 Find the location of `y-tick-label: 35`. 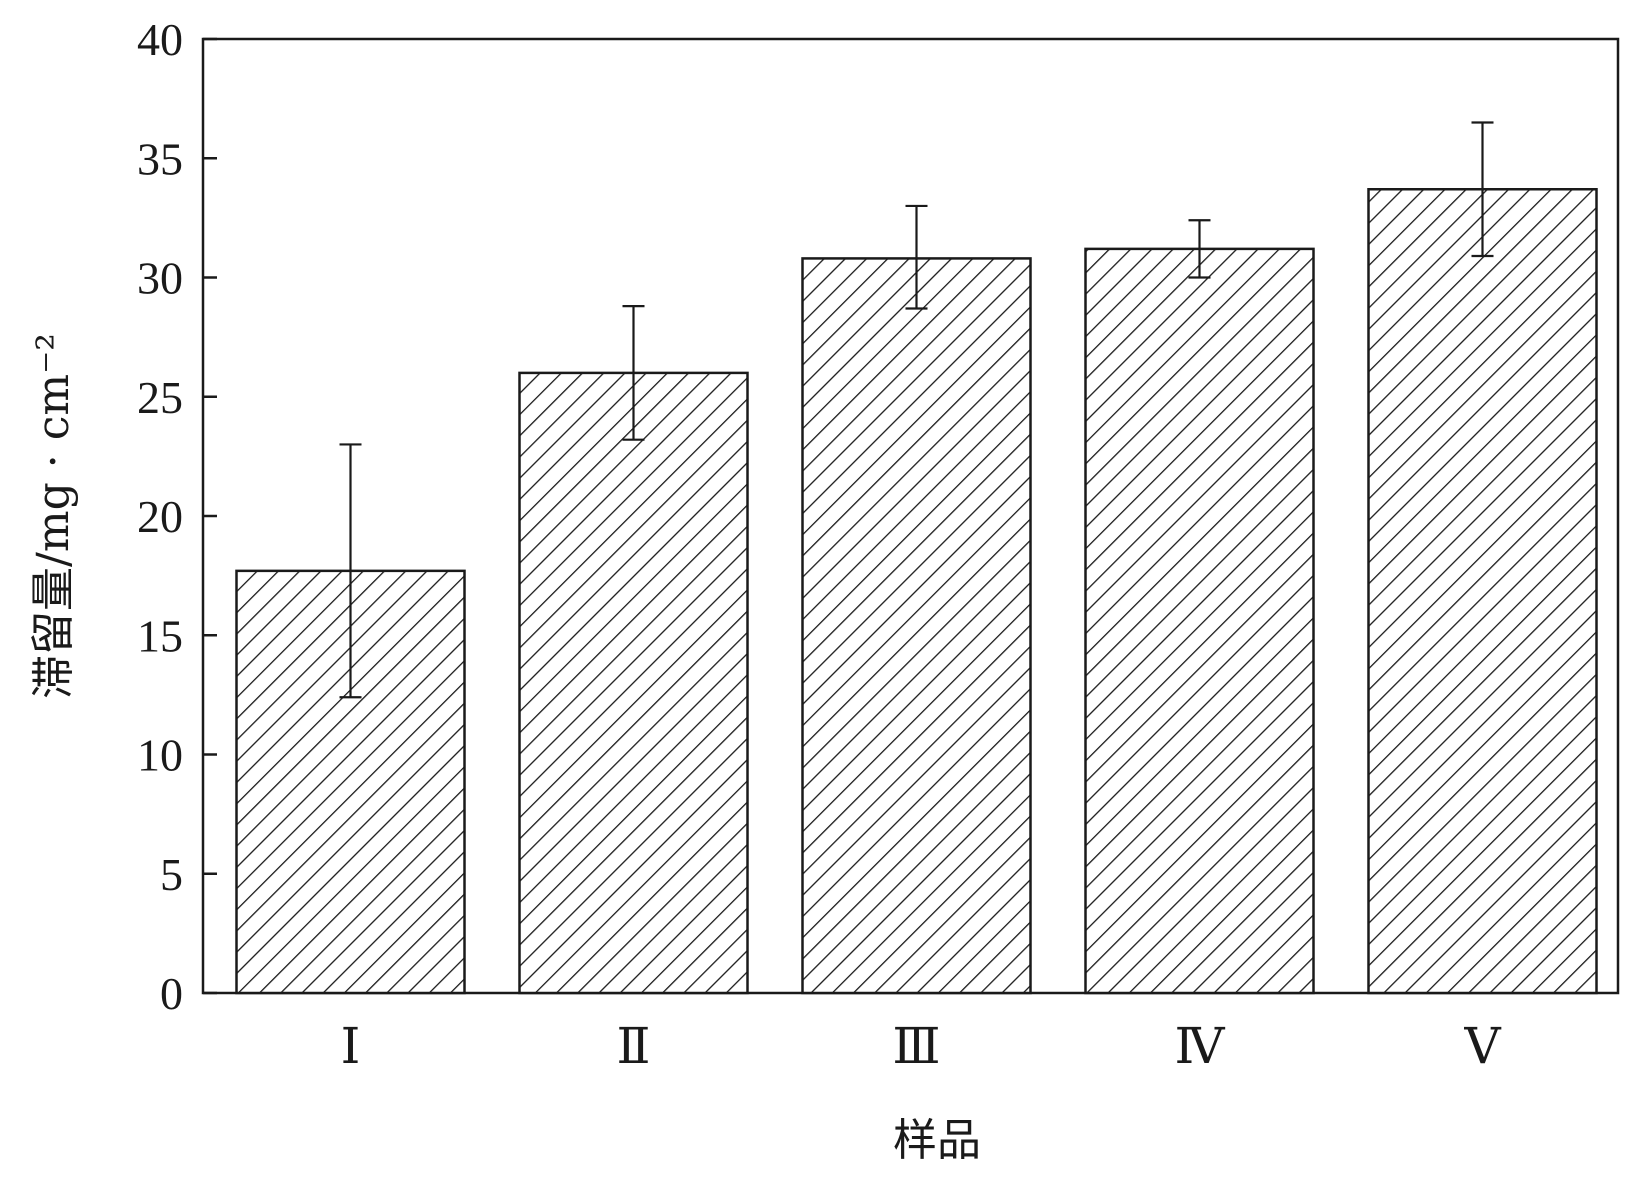

y-tick-label: 35 is located at coordinates (160, 158).